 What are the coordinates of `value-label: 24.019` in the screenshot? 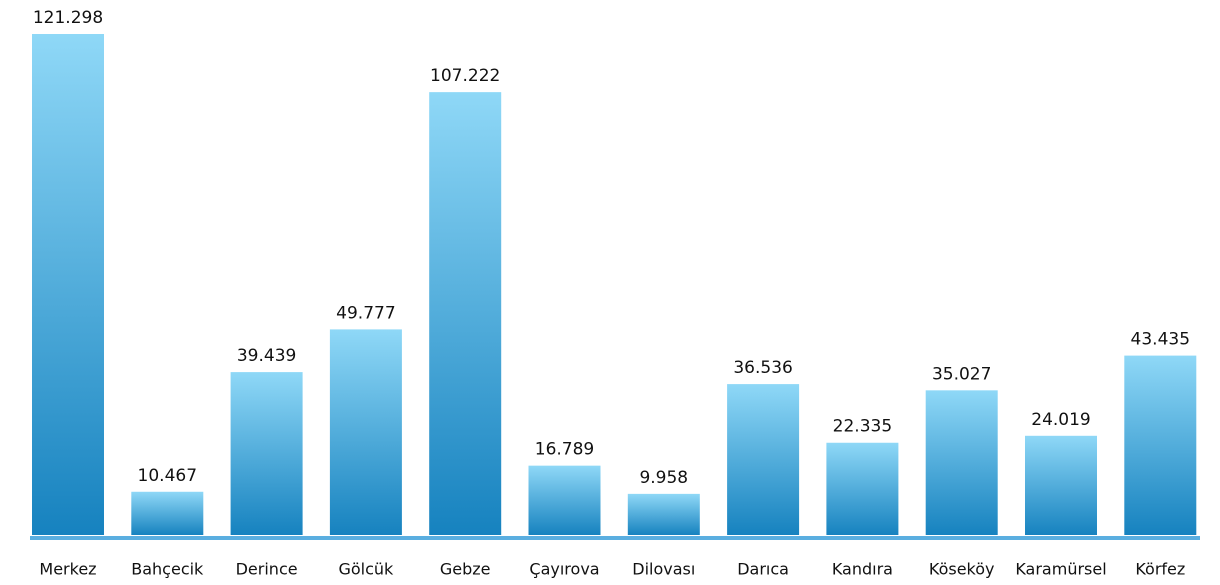 It's located at (1060, 420).